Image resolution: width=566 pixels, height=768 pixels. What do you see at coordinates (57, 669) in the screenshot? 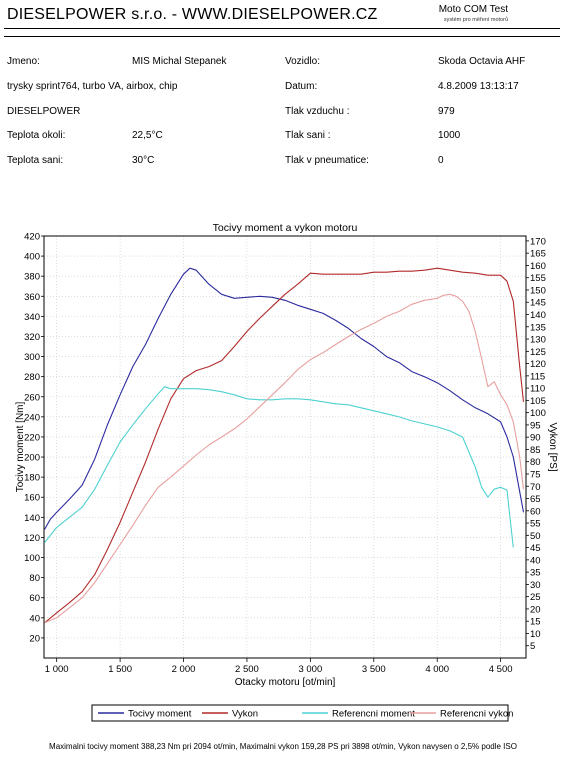
I see `x-tick-label: 1 000` at bounding box center [57, 669].